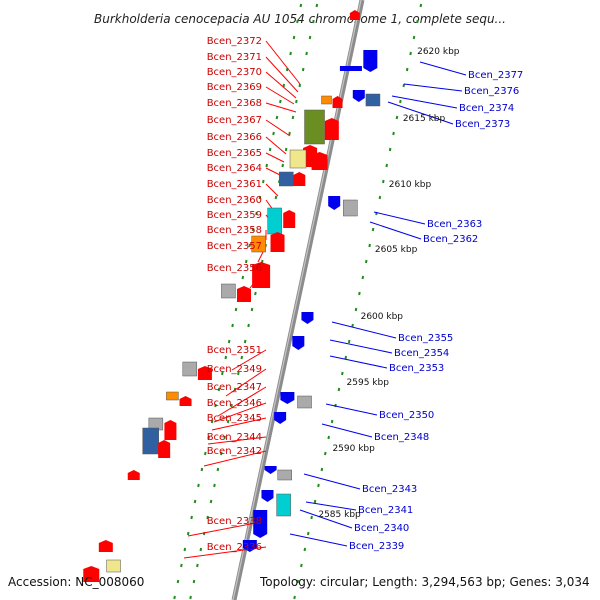 The height and width of the screenshot is (600, 600). What do you see at coordinates (389, 489) in the screenshot?
I see `reverse-gene-label: Bcen_2343` at bounding box center [389, 489].